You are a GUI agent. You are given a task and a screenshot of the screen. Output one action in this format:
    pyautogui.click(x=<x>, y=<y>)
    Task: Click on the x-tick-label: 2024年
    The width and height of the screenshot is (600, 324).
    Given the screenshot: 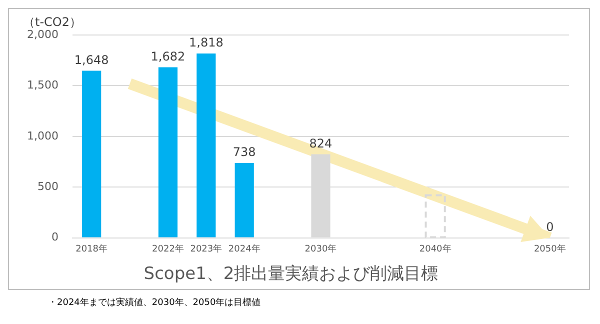 What is the action you would take?
    pyautogui.click(x=244, y=249)
    